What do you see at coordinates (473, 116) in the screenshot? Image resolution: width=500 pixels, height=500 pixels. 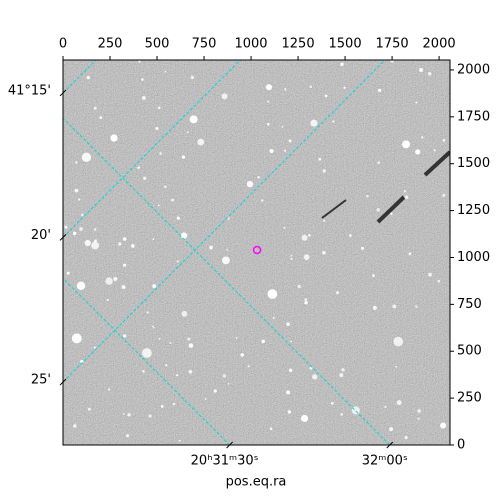 I see `y-tick-label: 1750` at bounding box center [473, 116].